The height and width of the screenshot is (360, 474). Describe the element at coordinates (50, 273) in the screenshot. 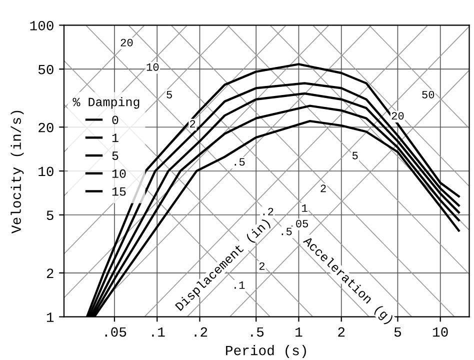

I see `y-tick-label: 2` at that location.